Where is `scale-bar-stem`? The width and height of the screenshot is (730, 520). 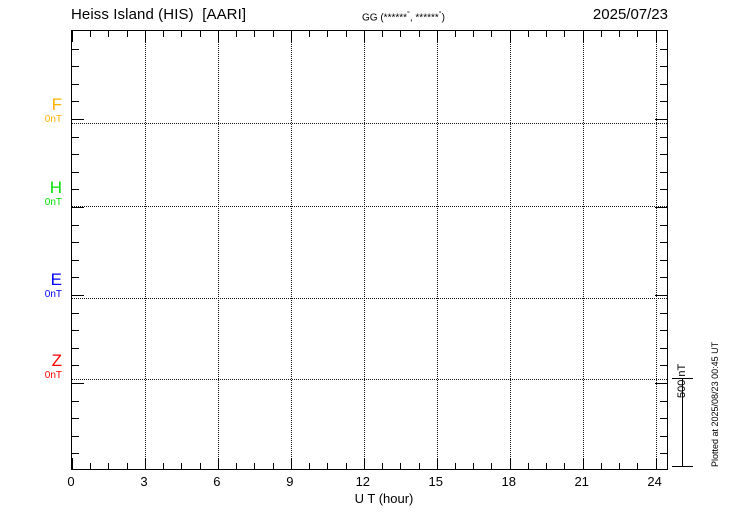
scale-bar-stem is located at coordinates (682, 422).